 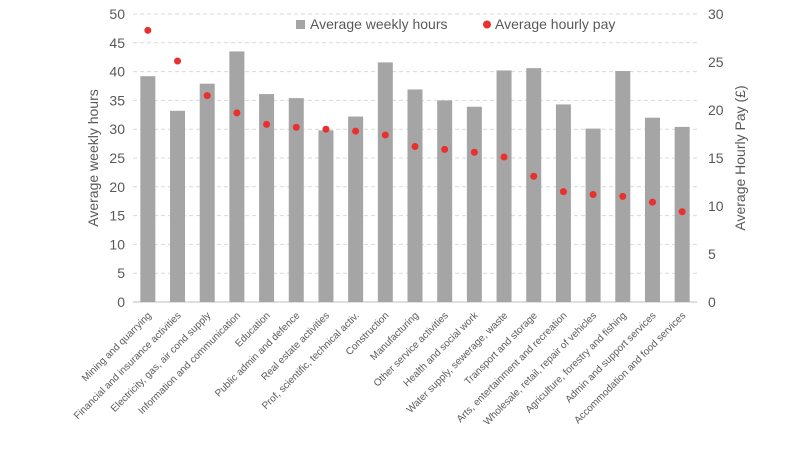 I want to click on left-tick-label: 10, so click(x=117, y=244).